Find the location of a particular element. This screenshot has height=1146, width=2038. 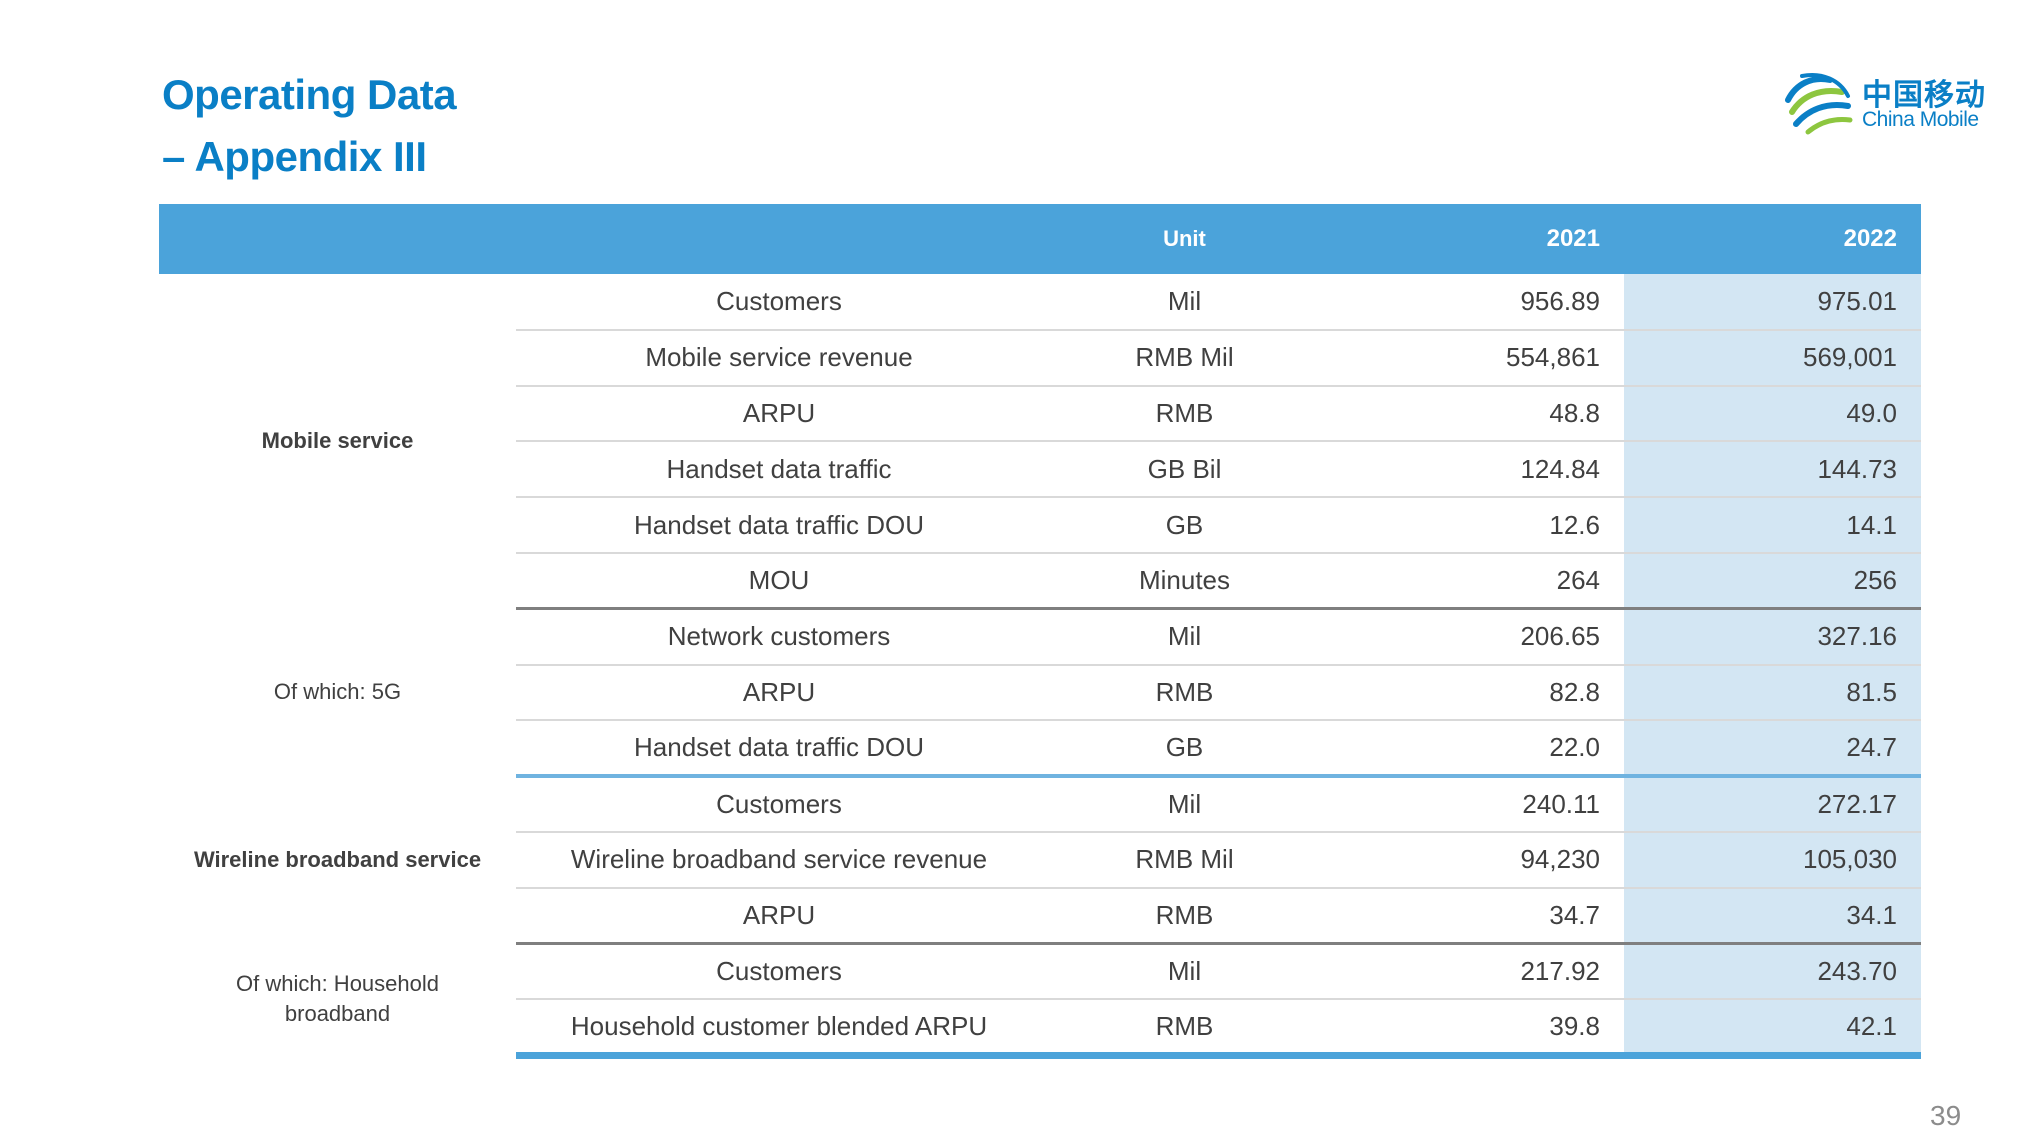

header-year-2021: 2021 is located at coordinates (1573, 238).